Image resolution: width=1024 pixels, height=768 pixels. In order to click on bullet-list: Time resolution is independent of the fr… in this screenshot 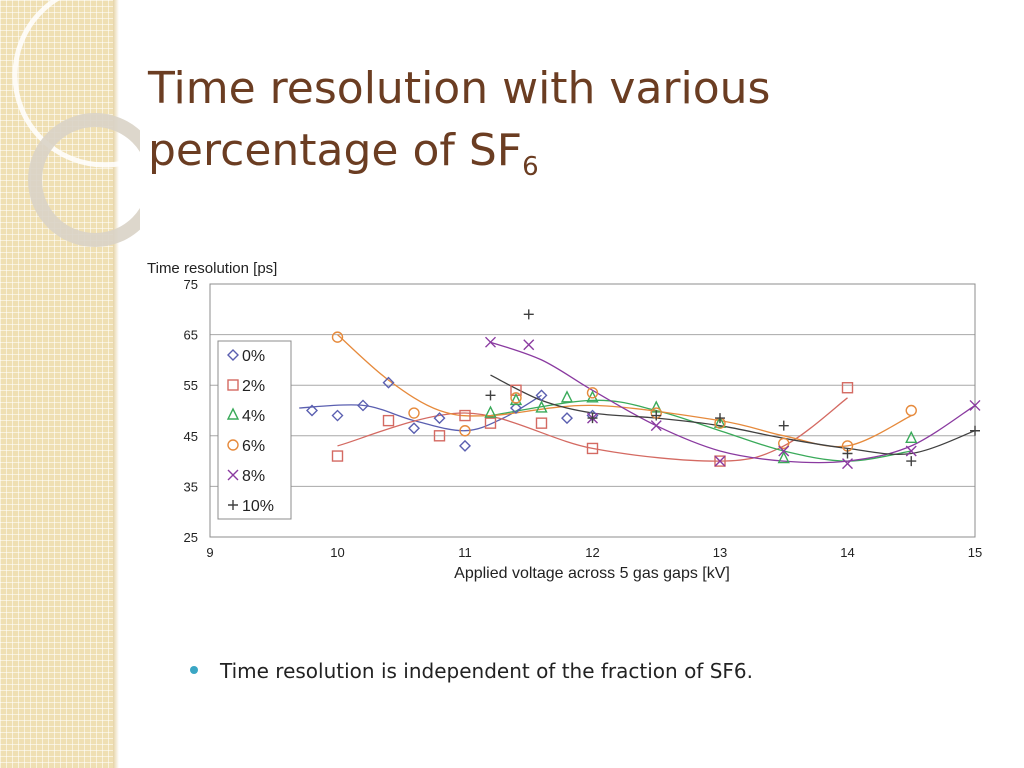, I will do `click(578, 671)`.